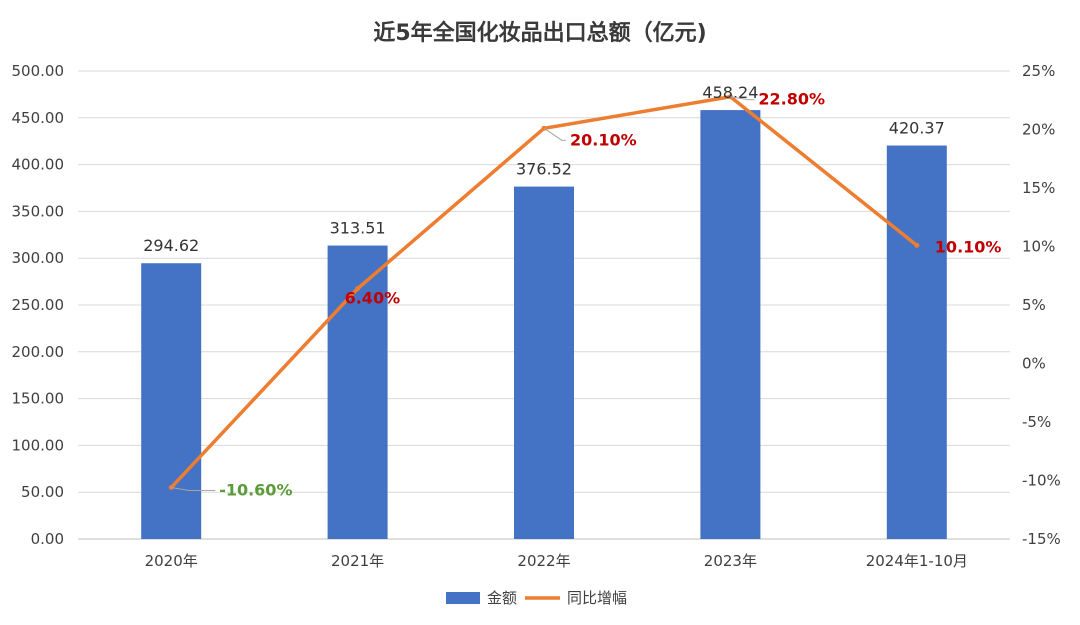 Image resolution: width=1080 pixels, height=625 pixels. I want to click on legend-line-label: 同比增幅, so click(597, 598).